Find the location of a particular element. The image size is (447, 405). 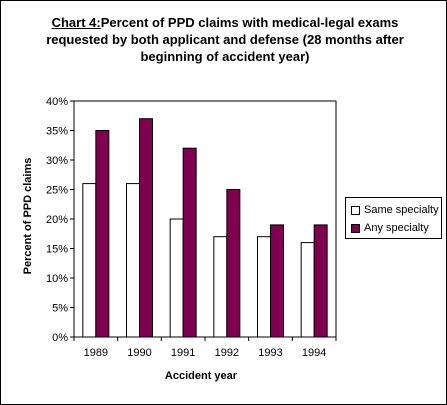

bar-same-specialty-1989 is located at coordinates (89, 260).